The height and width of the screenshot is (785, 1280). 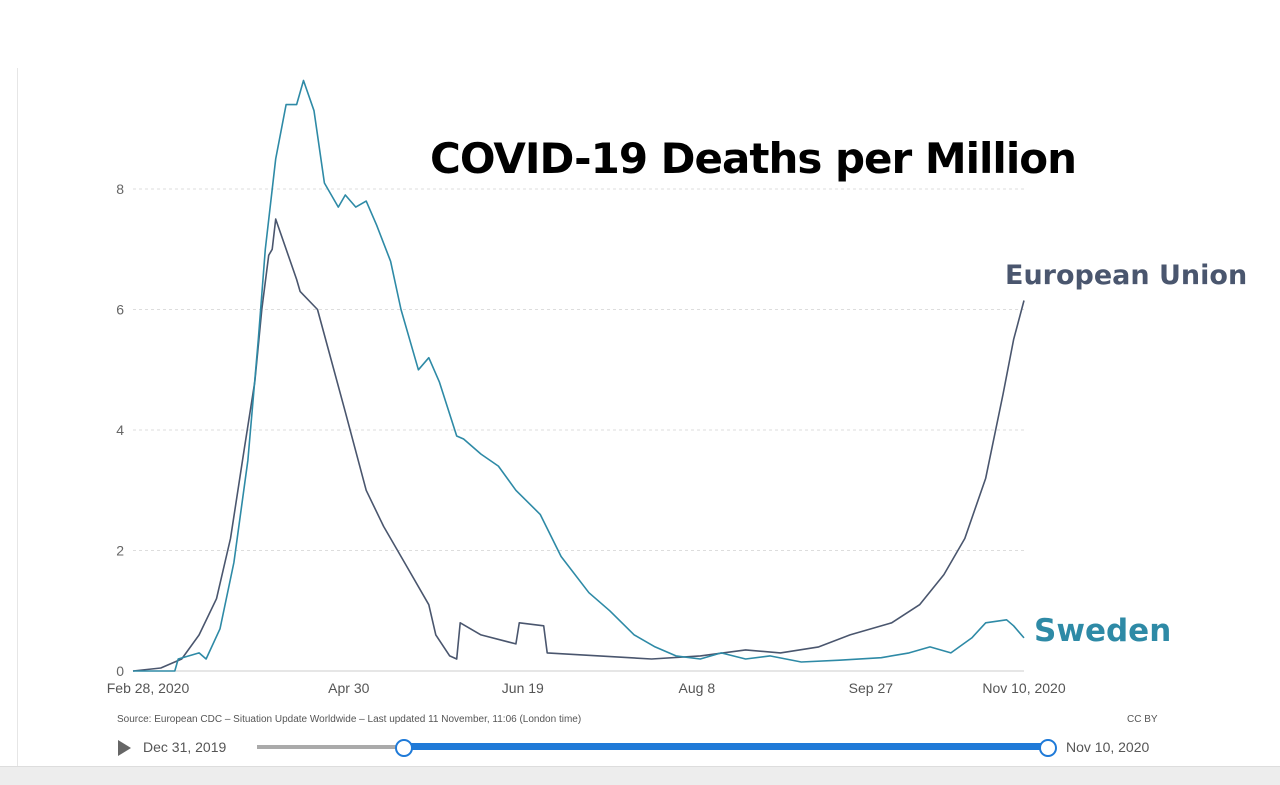 I want to click on play-icon, so click(x=124, y=748).